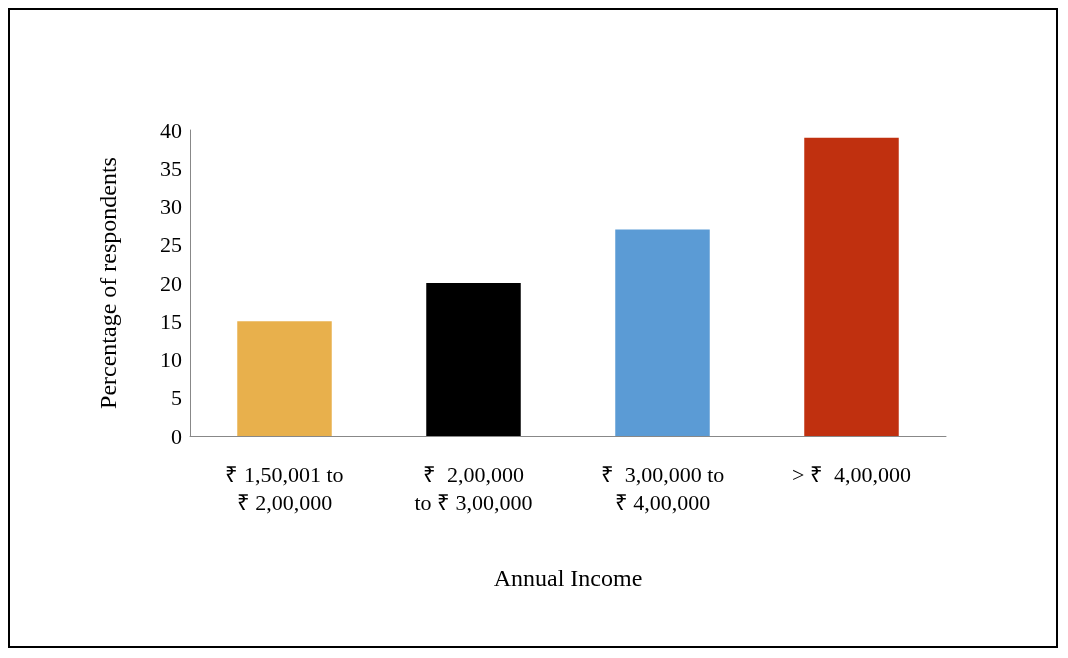 The height and width of the screenshot is (658, 1068). What do you see at coordinates (662, 488) in the screenshot?
I see `x-tick-label: ₹ 3,00,000 to ₹ 4,00,000` at bounding box center [662, 488].